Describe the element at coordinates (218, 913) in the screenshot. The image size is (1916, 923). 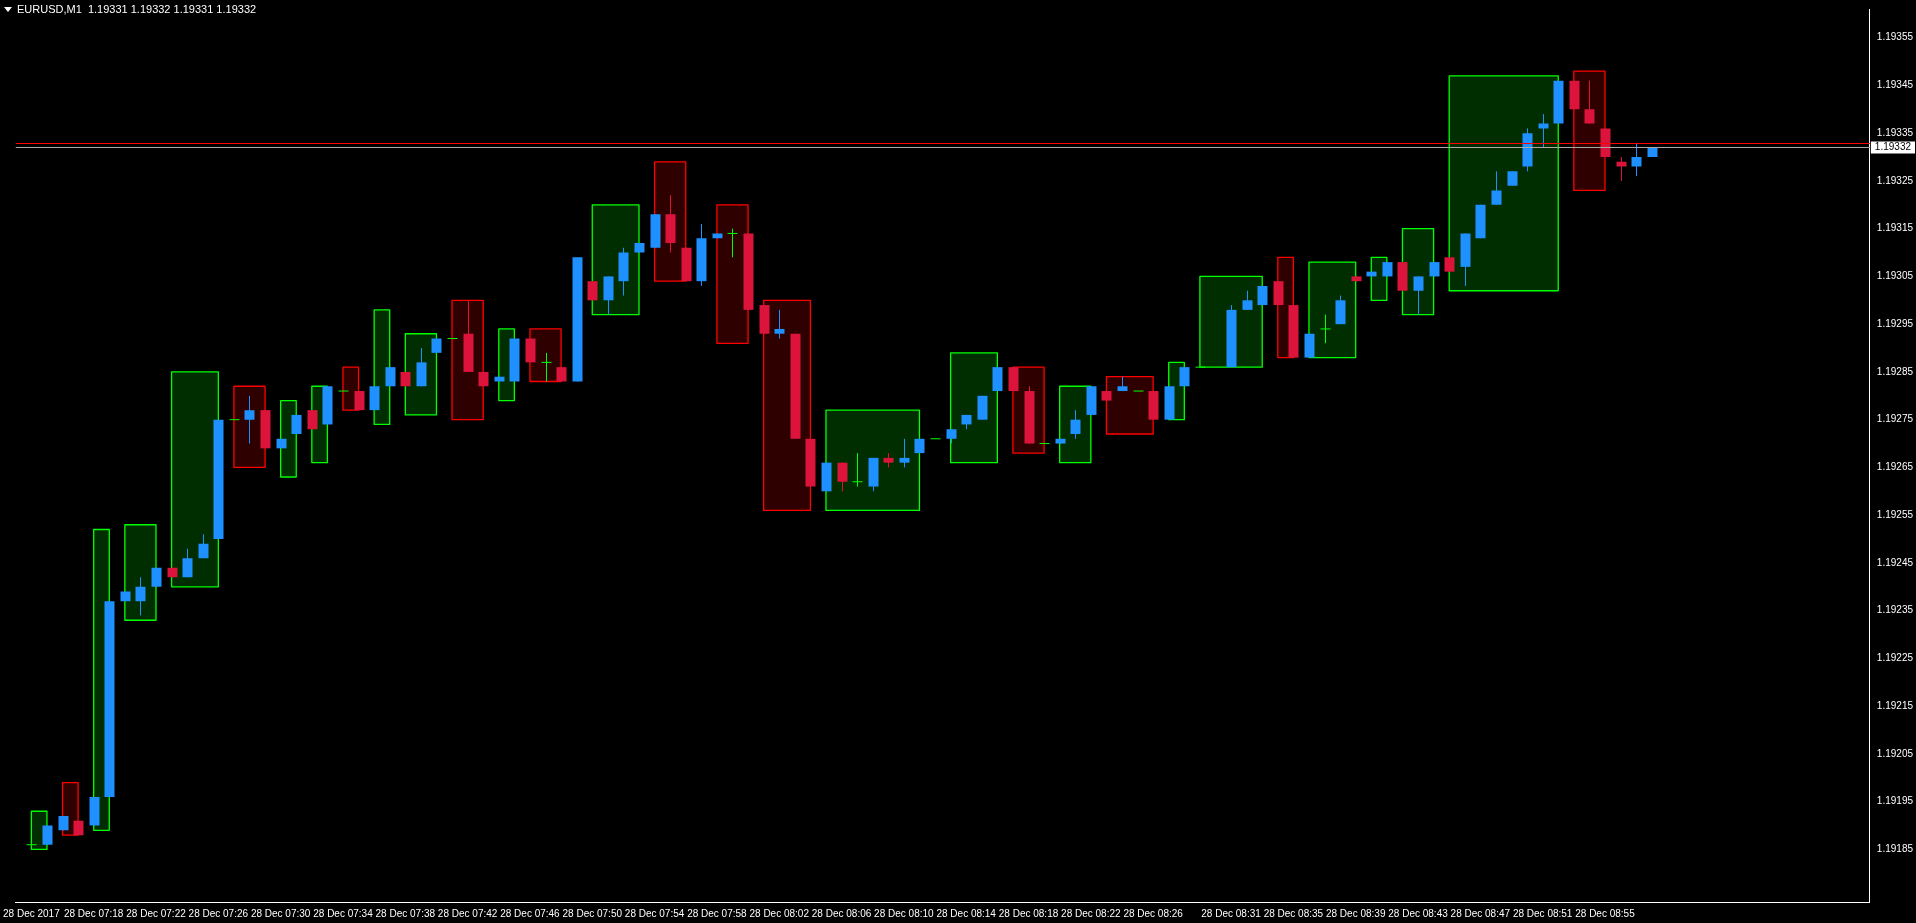
I see `x-tick-label: 28 Dec 07:26` at that location.